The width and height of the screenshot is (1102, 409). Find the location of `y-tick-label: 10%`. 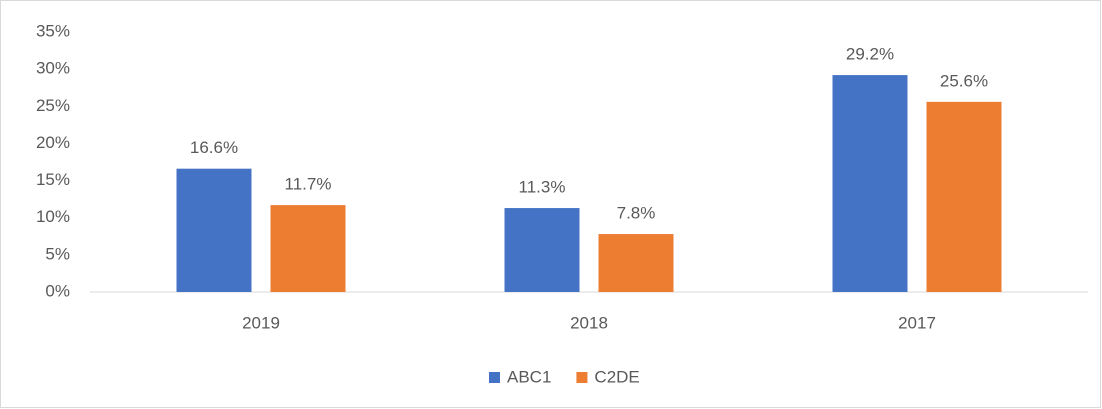

y-tick-label: 10% is located at coordinates (53, 216).